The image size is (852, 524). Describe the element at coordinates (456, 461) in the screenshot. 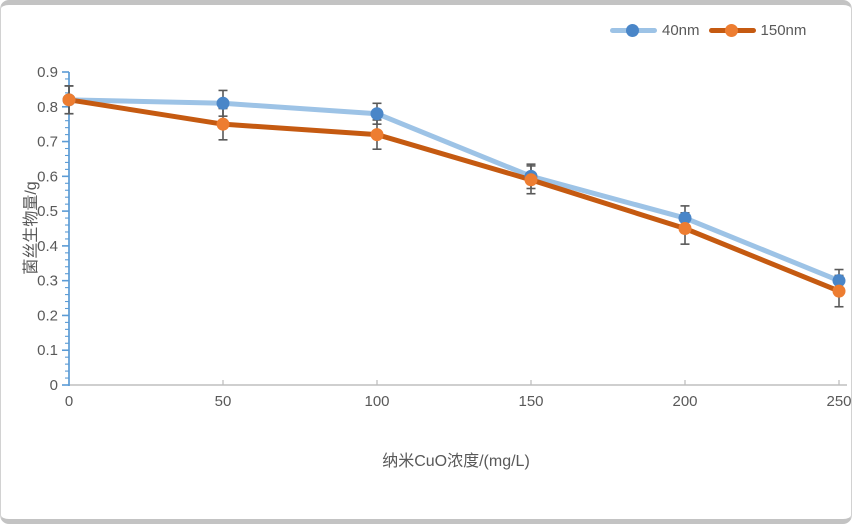

I see `x-axis-title: 纳米CuO浓度/(mg/L)` at that location.